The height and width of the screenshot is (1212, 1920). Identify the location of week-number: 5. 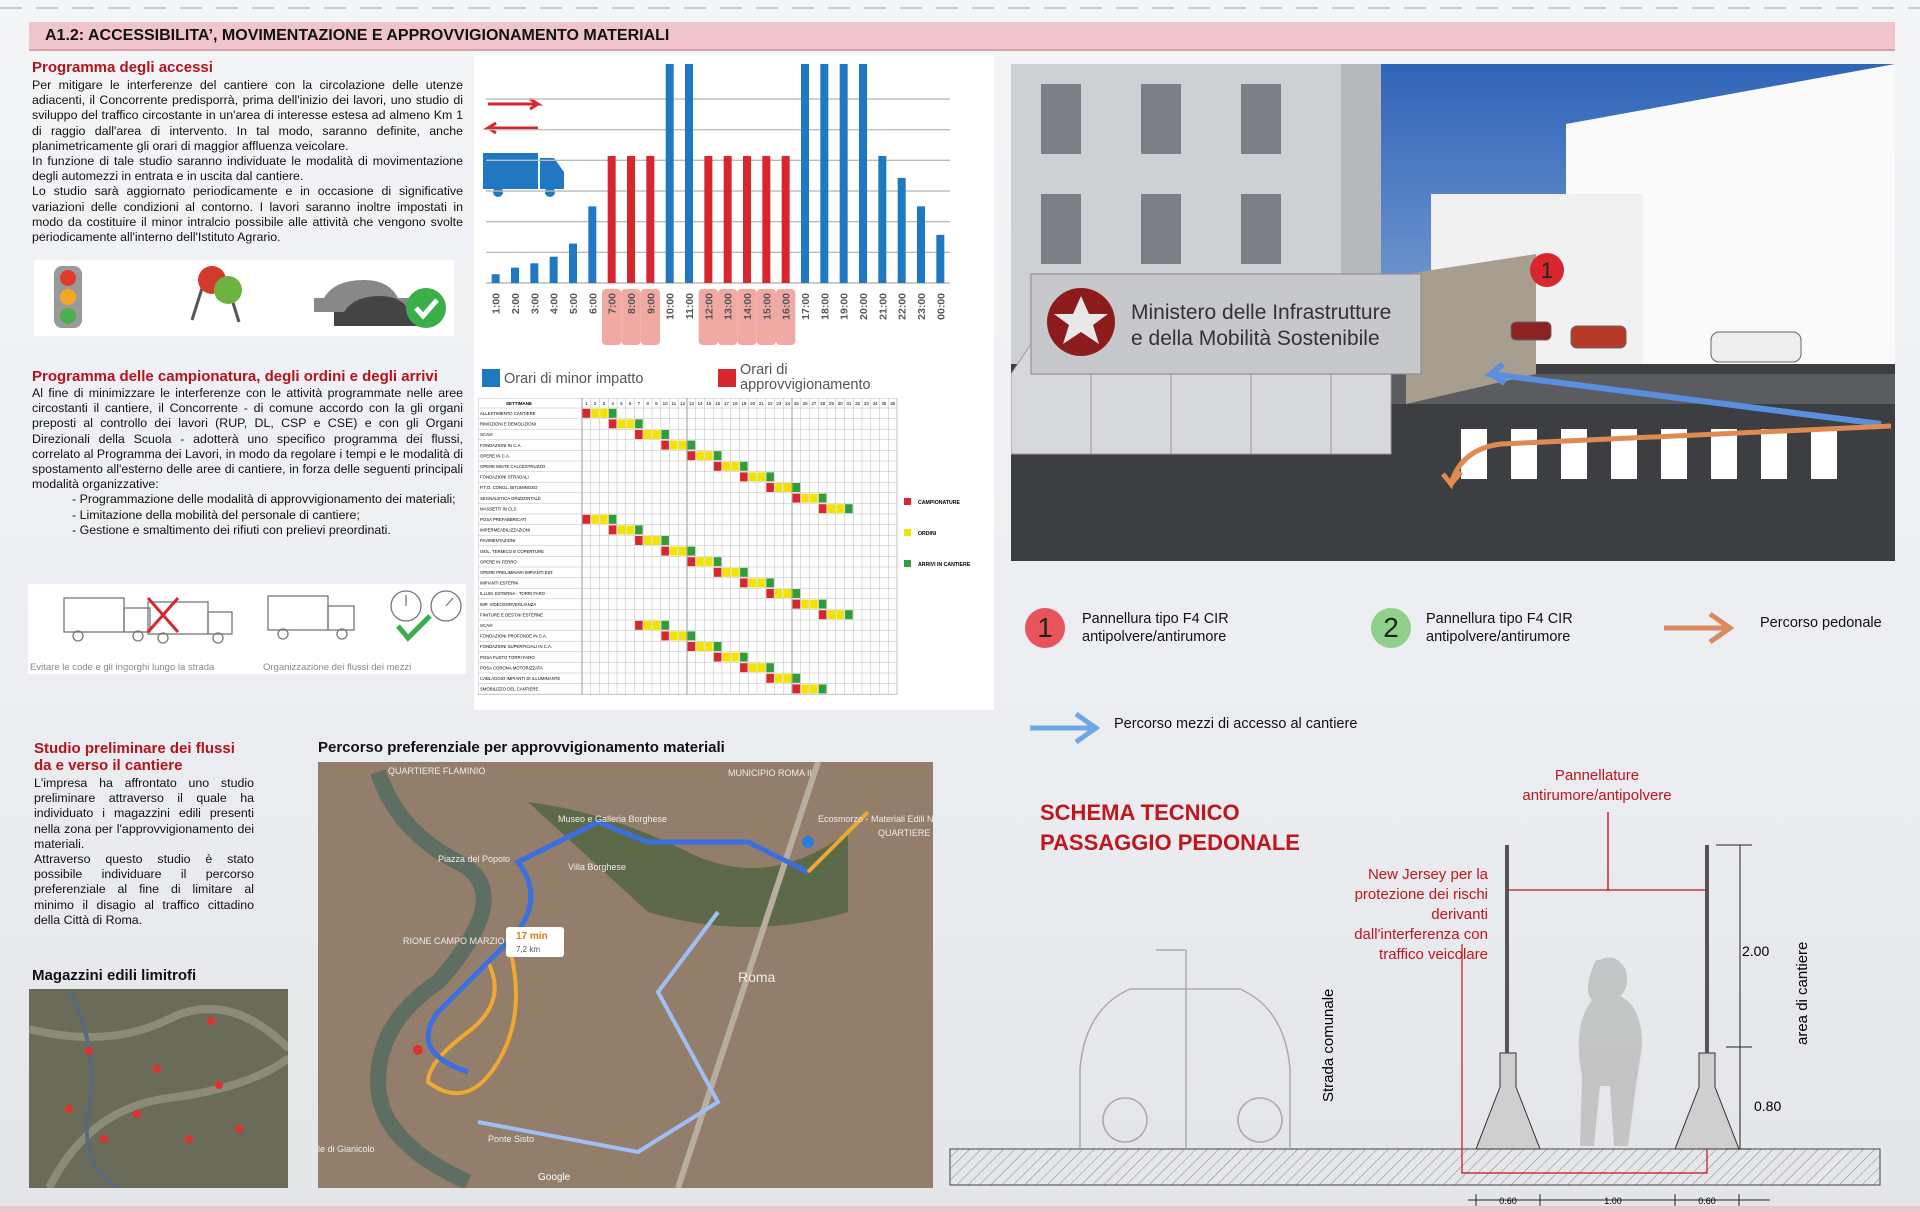
(621, 403).